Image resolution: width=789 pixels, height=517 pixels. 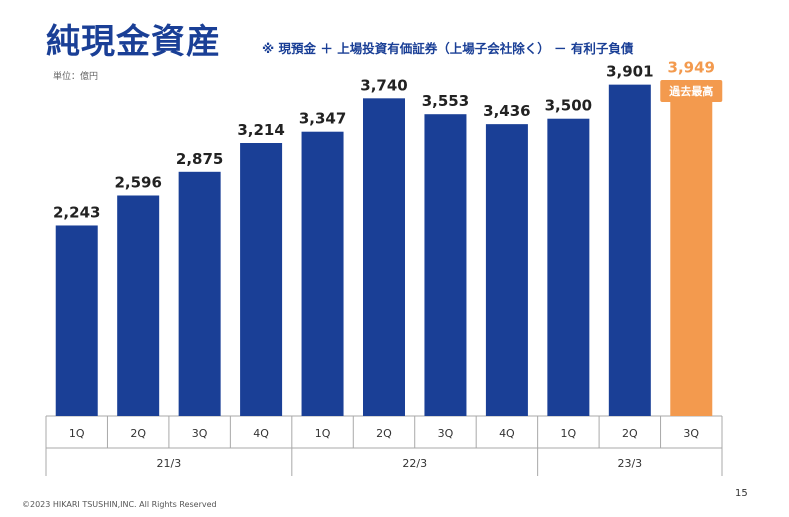 I want to click on record-high-badge, so click(x=691, y=91).